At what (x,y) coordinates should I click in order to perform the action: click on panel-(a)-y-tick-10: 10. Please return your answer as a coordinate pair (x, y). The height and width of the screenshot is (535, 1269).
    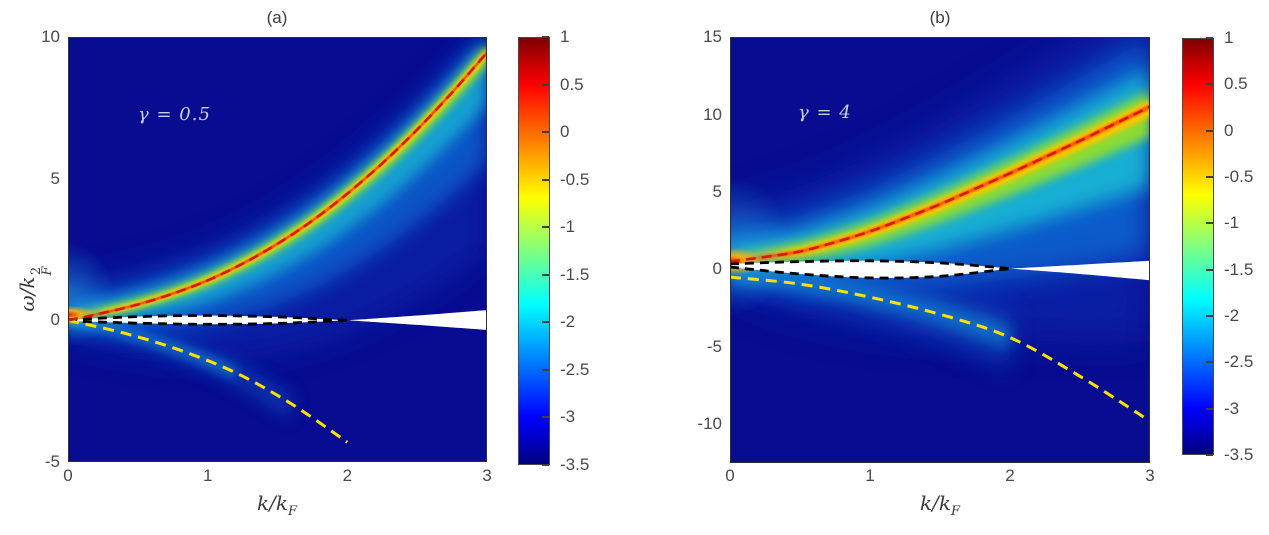
    Looking at the image, I should click on (50, 36).